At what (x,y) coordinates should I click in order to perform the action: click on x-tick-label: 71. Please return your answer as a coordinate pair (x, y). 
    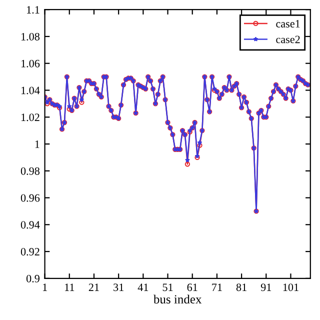
    Looking at the image, I should click on (217, 287).